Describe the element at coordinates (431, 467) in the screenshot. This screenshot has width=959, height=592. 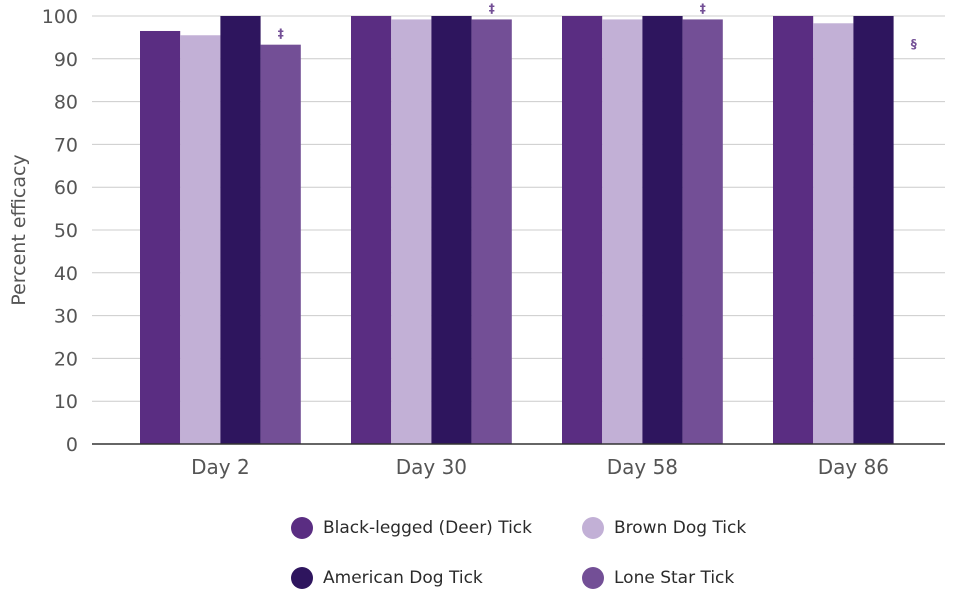
I see `x-category-label: Day 30` at that location.